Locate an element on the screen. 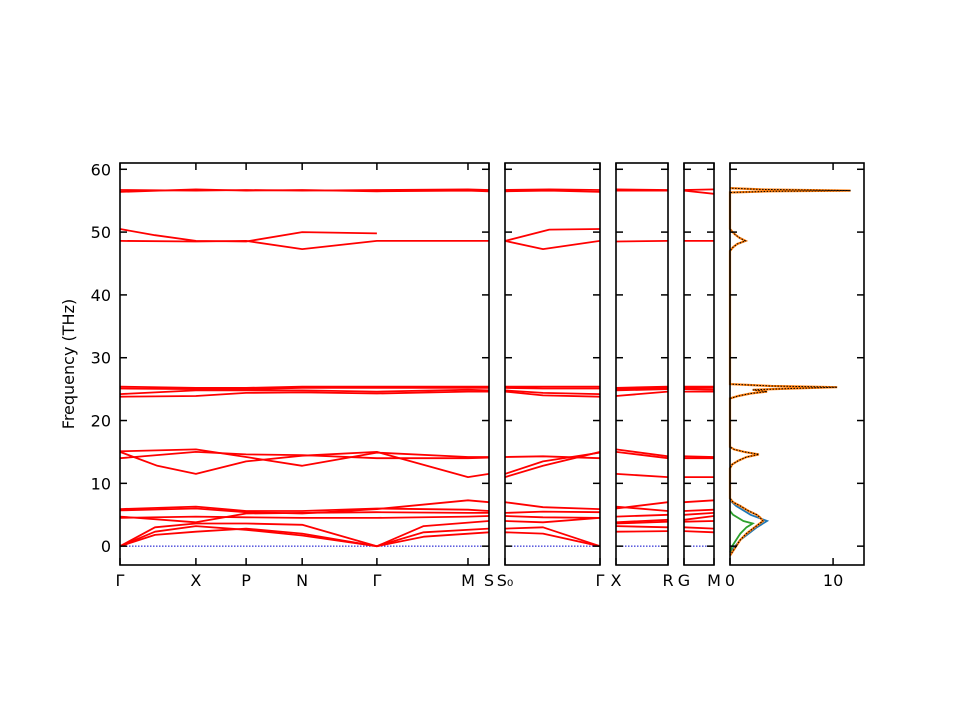 This screenshot has width=960, height=720. y-axis-label: Frequency (THz) is located at coordinates (68, 364).